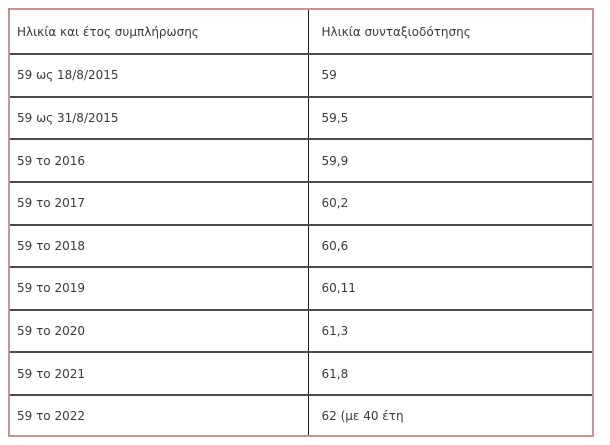  Describe the element at coordinates (449, 75) in the screenshot. I see `cell-retirement-age: 59` at that location.